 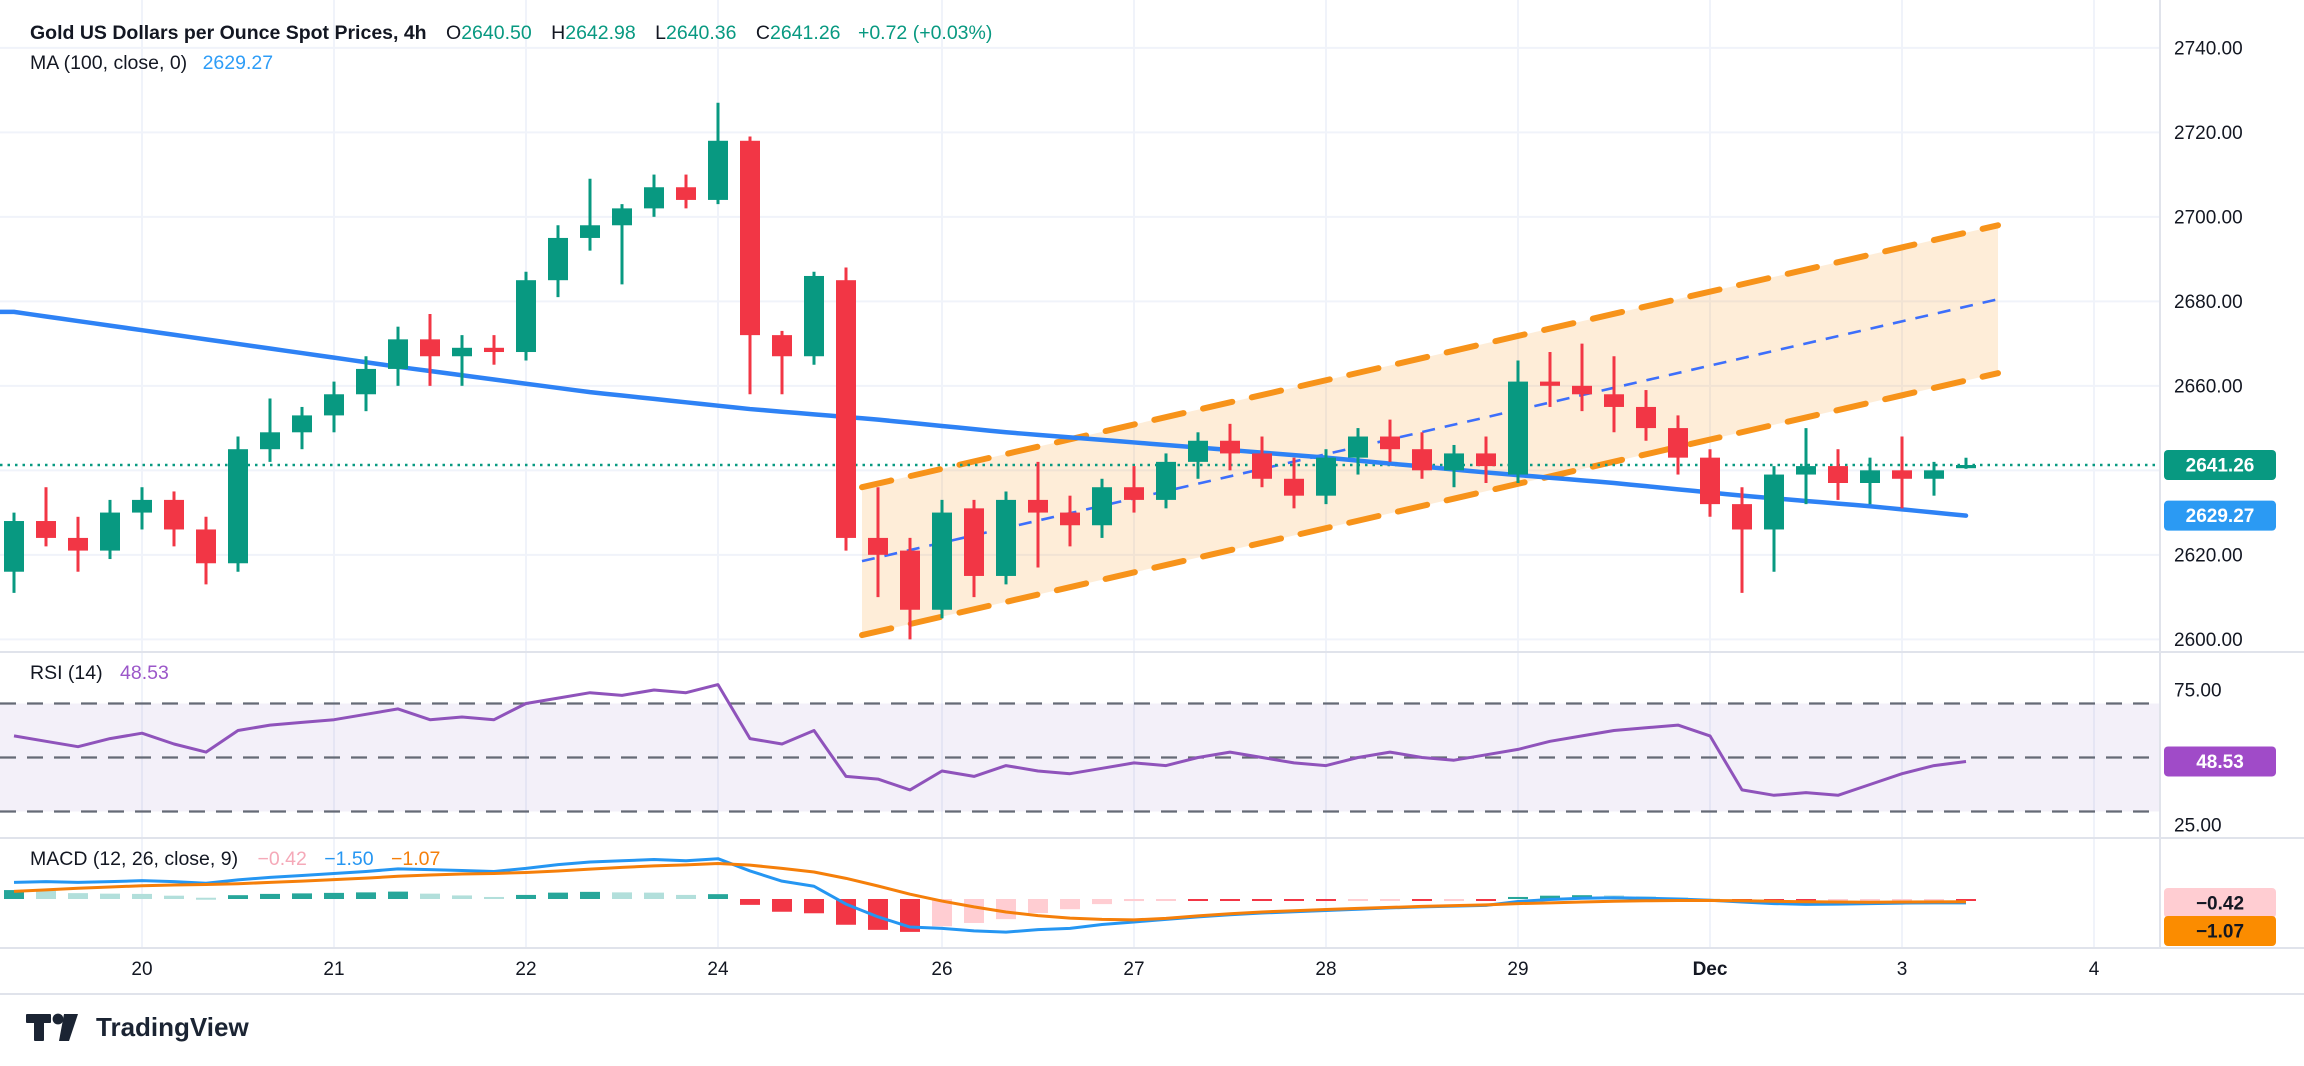 I want to click on svg-text: 29, so click(x=1517, y=969).